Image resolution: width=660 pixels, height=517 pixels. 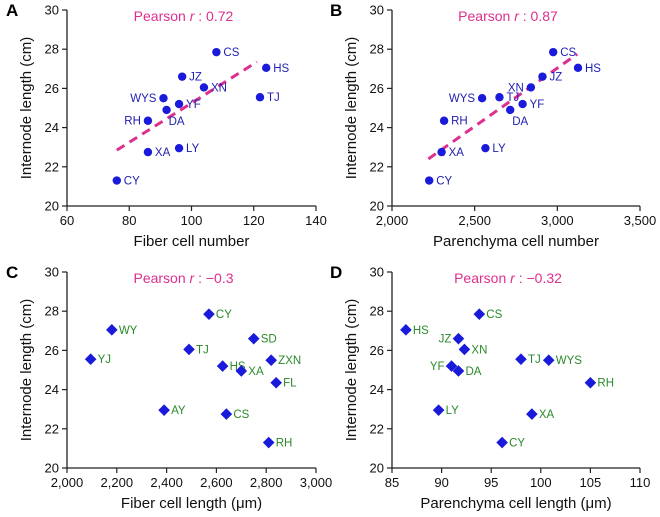 I want to click on y-tick-label: 28, so click(x=52, y=311).